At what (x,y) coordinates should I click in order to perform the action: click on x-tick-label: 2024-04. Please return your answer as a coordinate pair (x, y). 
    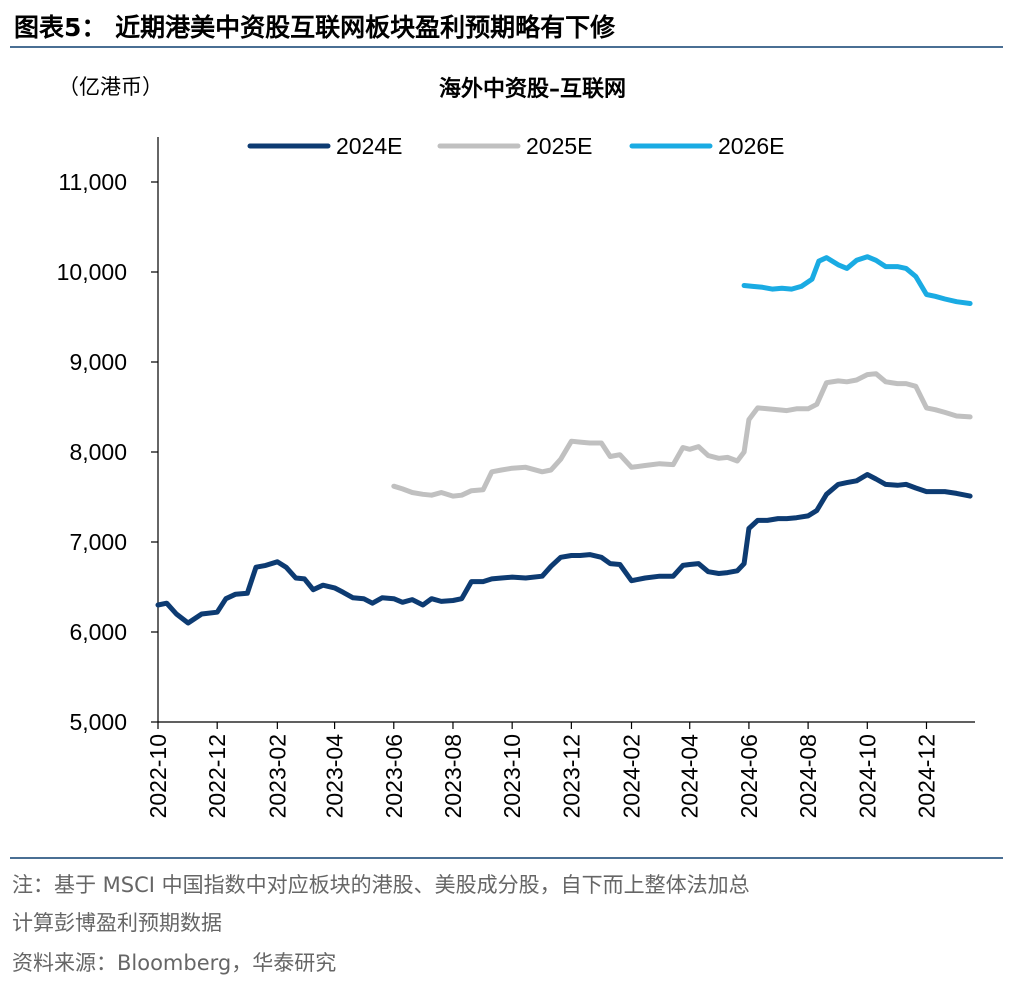
    Looking at the image, I should click on (690, 776).